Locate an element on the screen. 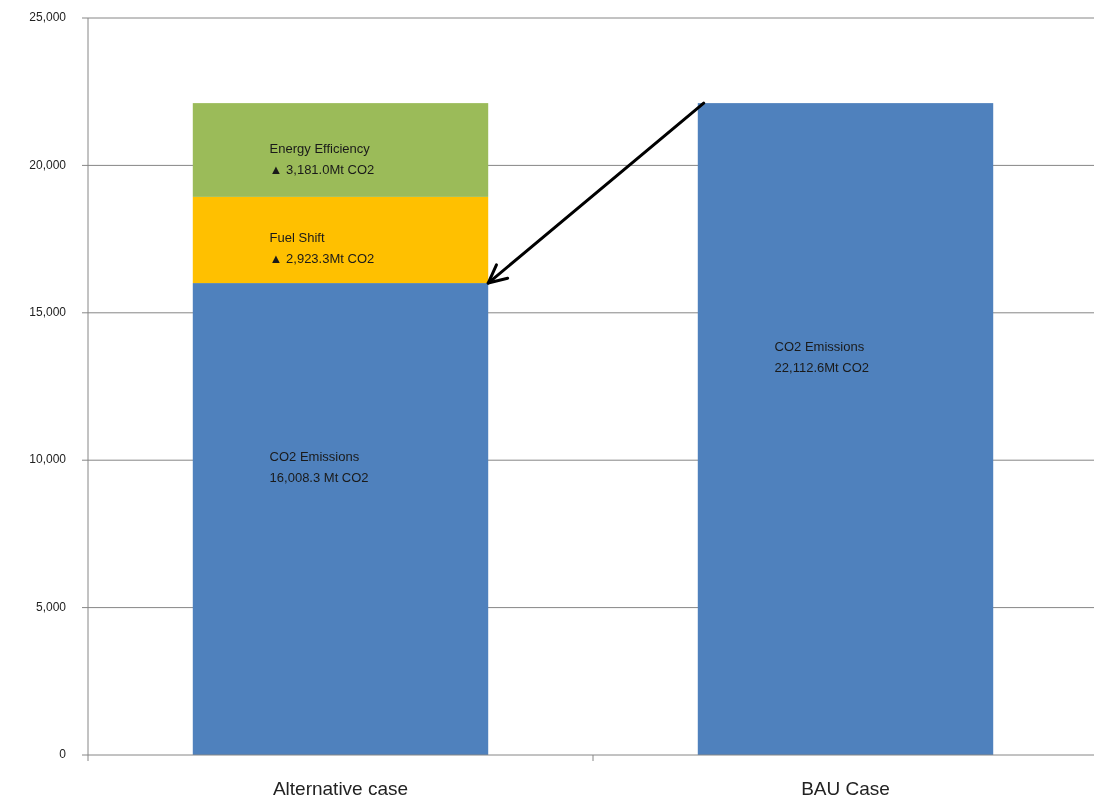 This screenshot has height=804, width=1094. y-tick-label: 10,000 is located at coordinates (48, 459).